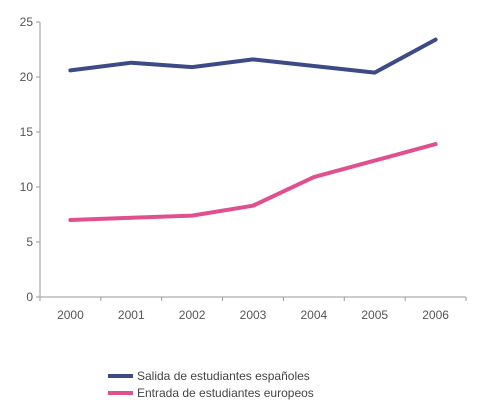 This screenshot has height=413, width=479. Describe the element at coordinates (253, 315) in the screenshot. I see `x-tick-label: 2003` at that location.